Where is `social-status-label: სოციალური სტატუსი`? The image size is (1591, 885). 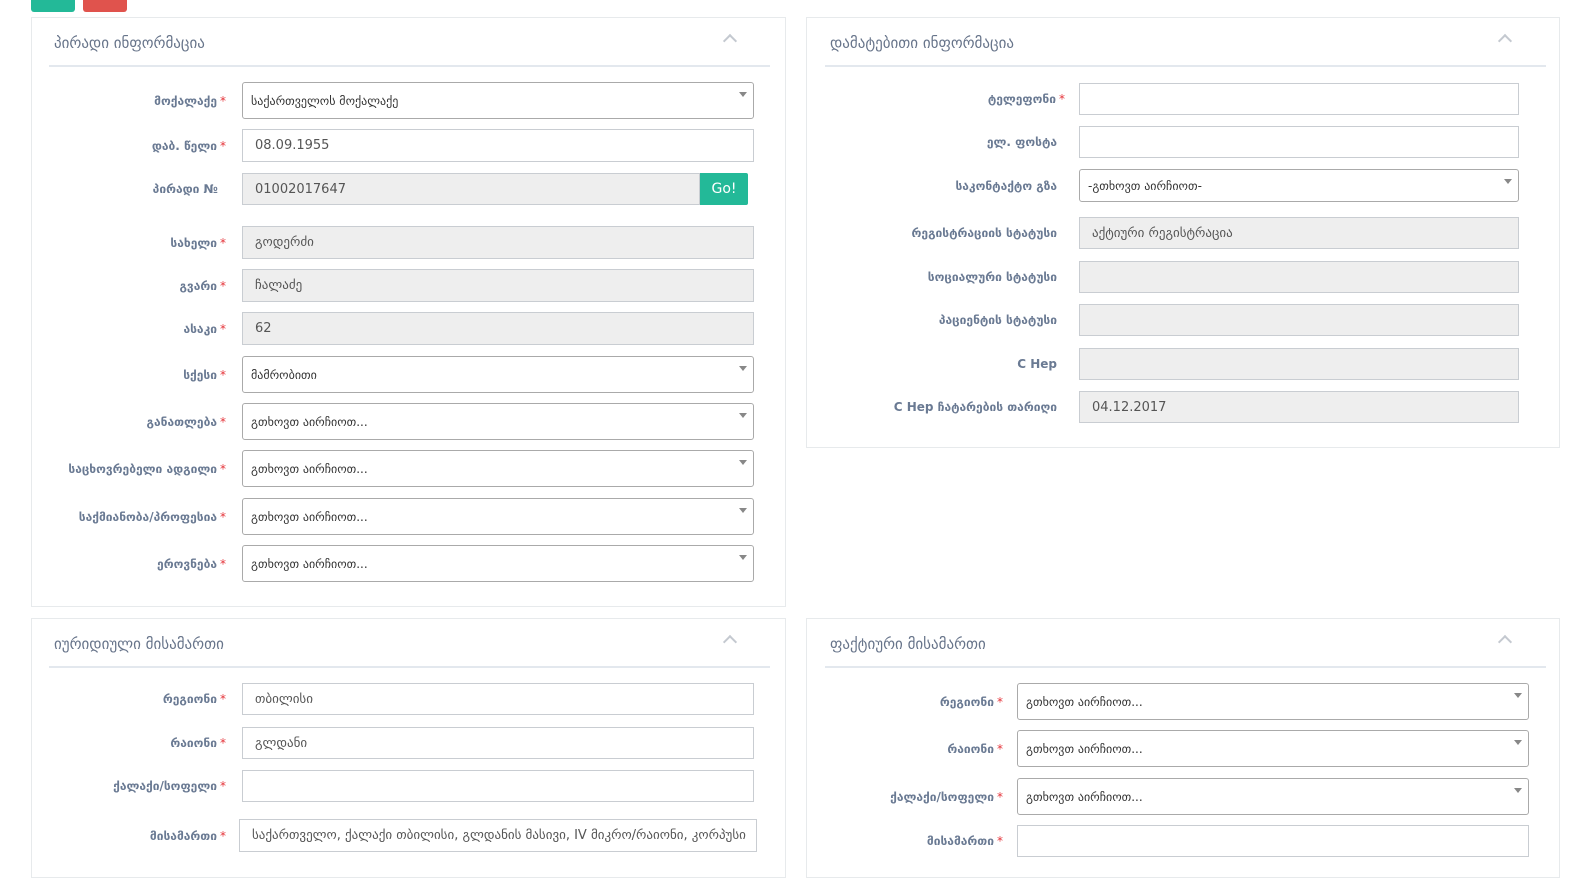
social-status-label: სოციალური სტატუსი is located at coordinates (937, 277).